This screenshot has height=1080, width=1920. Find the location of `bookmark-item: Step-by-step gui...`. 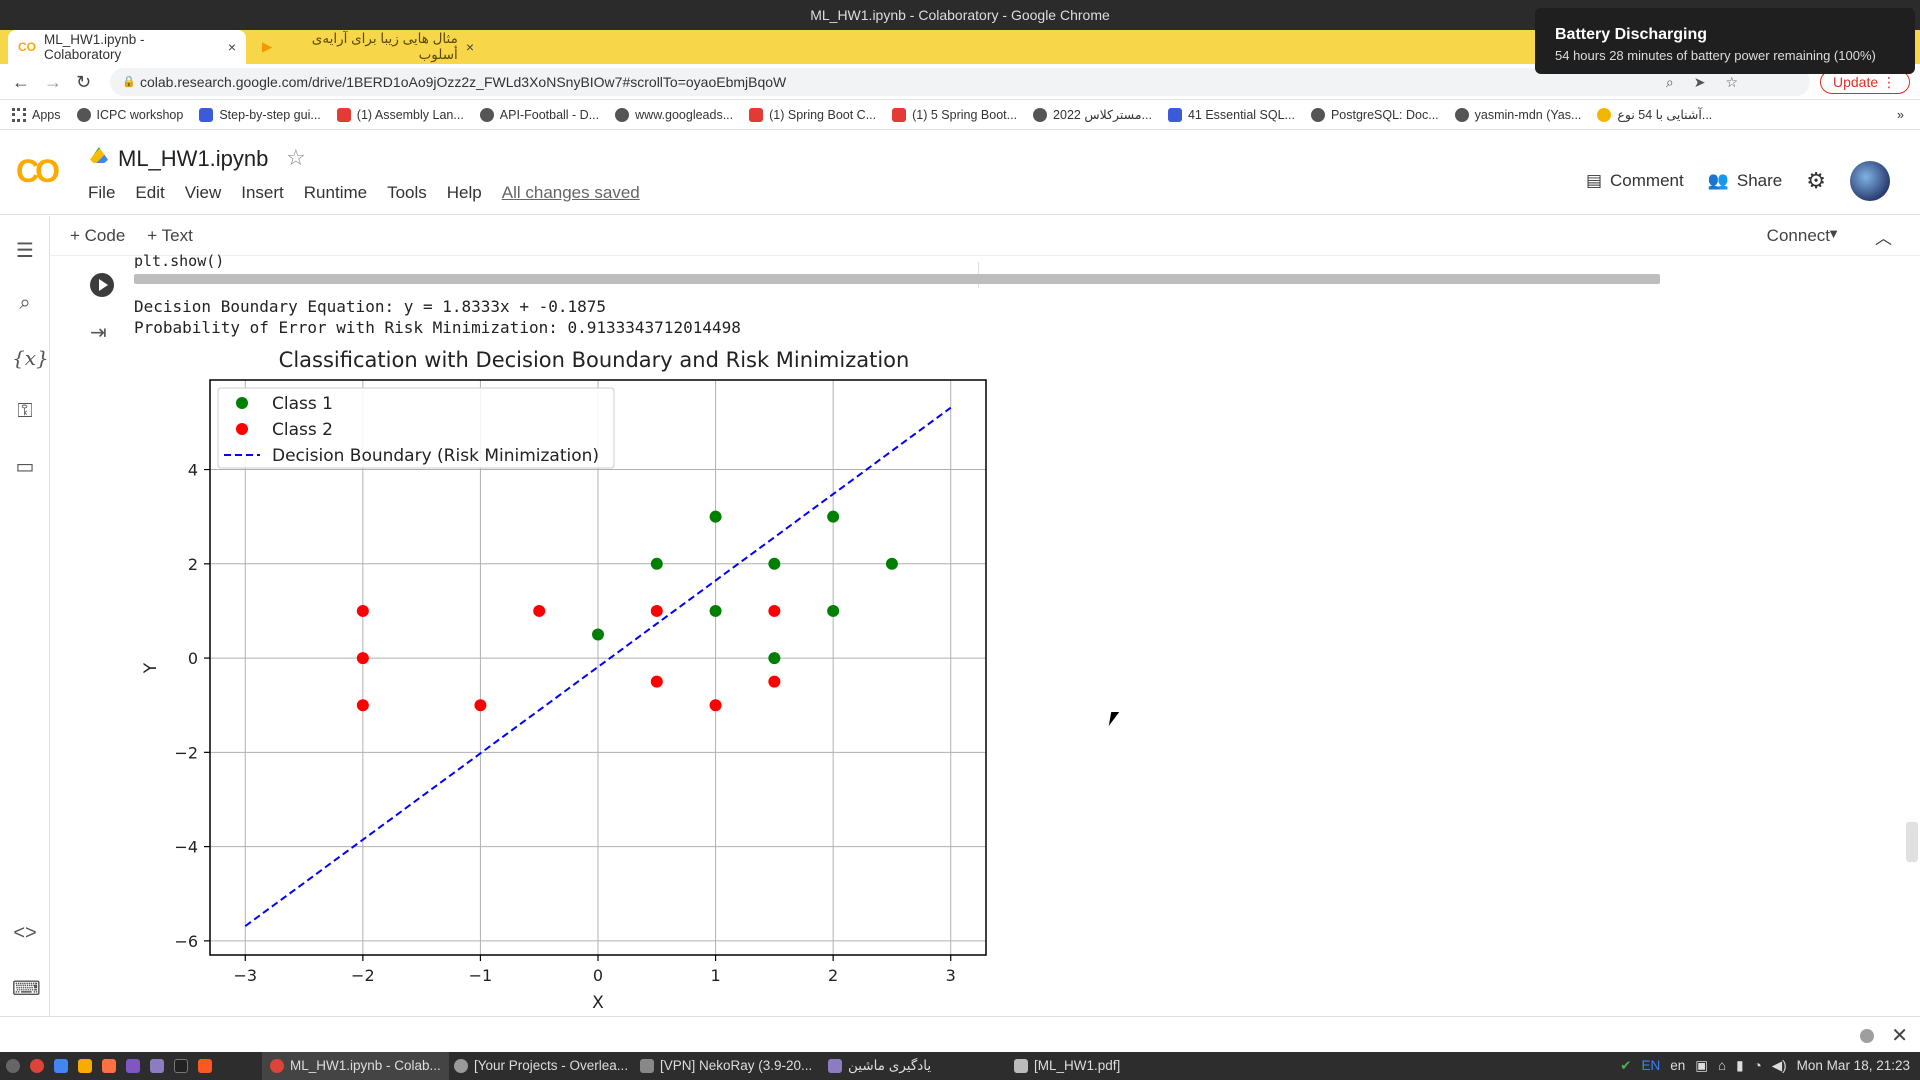

bookmark-item: Step-by-step gui... is located at coordinates (260, 114).